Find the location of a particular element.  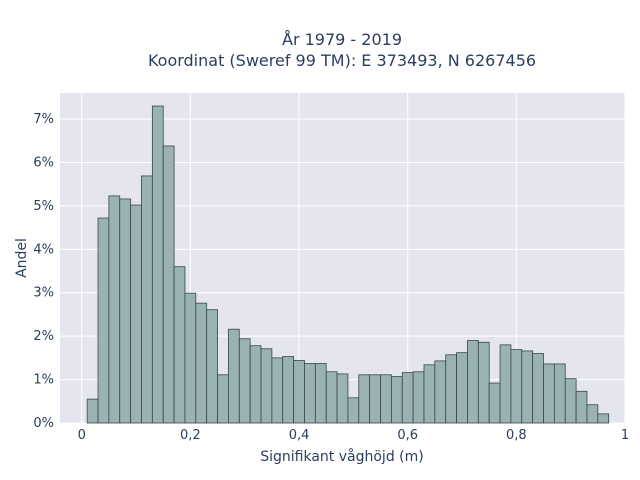

x-tick-label: 0,2 is located at coordinates (190, 435).